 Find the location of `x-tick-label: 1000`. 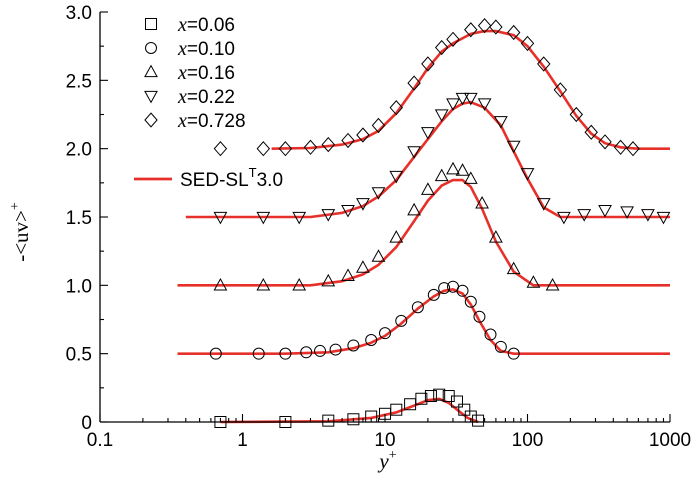

x-tick-label: 1000 is located at coordinates (670, 440).